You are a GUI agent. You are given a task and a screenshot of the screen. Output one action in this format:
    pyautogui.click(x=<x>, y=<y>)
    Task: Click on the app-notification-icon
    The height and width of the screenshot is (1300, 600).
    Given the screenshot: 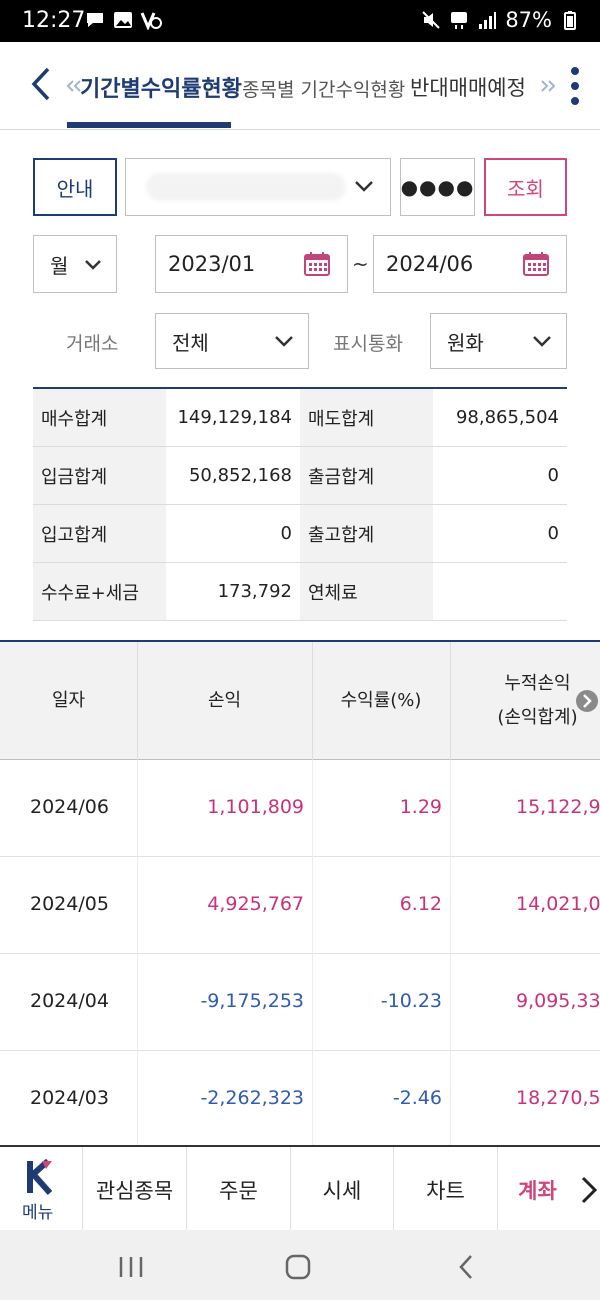 What is the action you would take?
    pyautogui.click(x=151, y=21)
    